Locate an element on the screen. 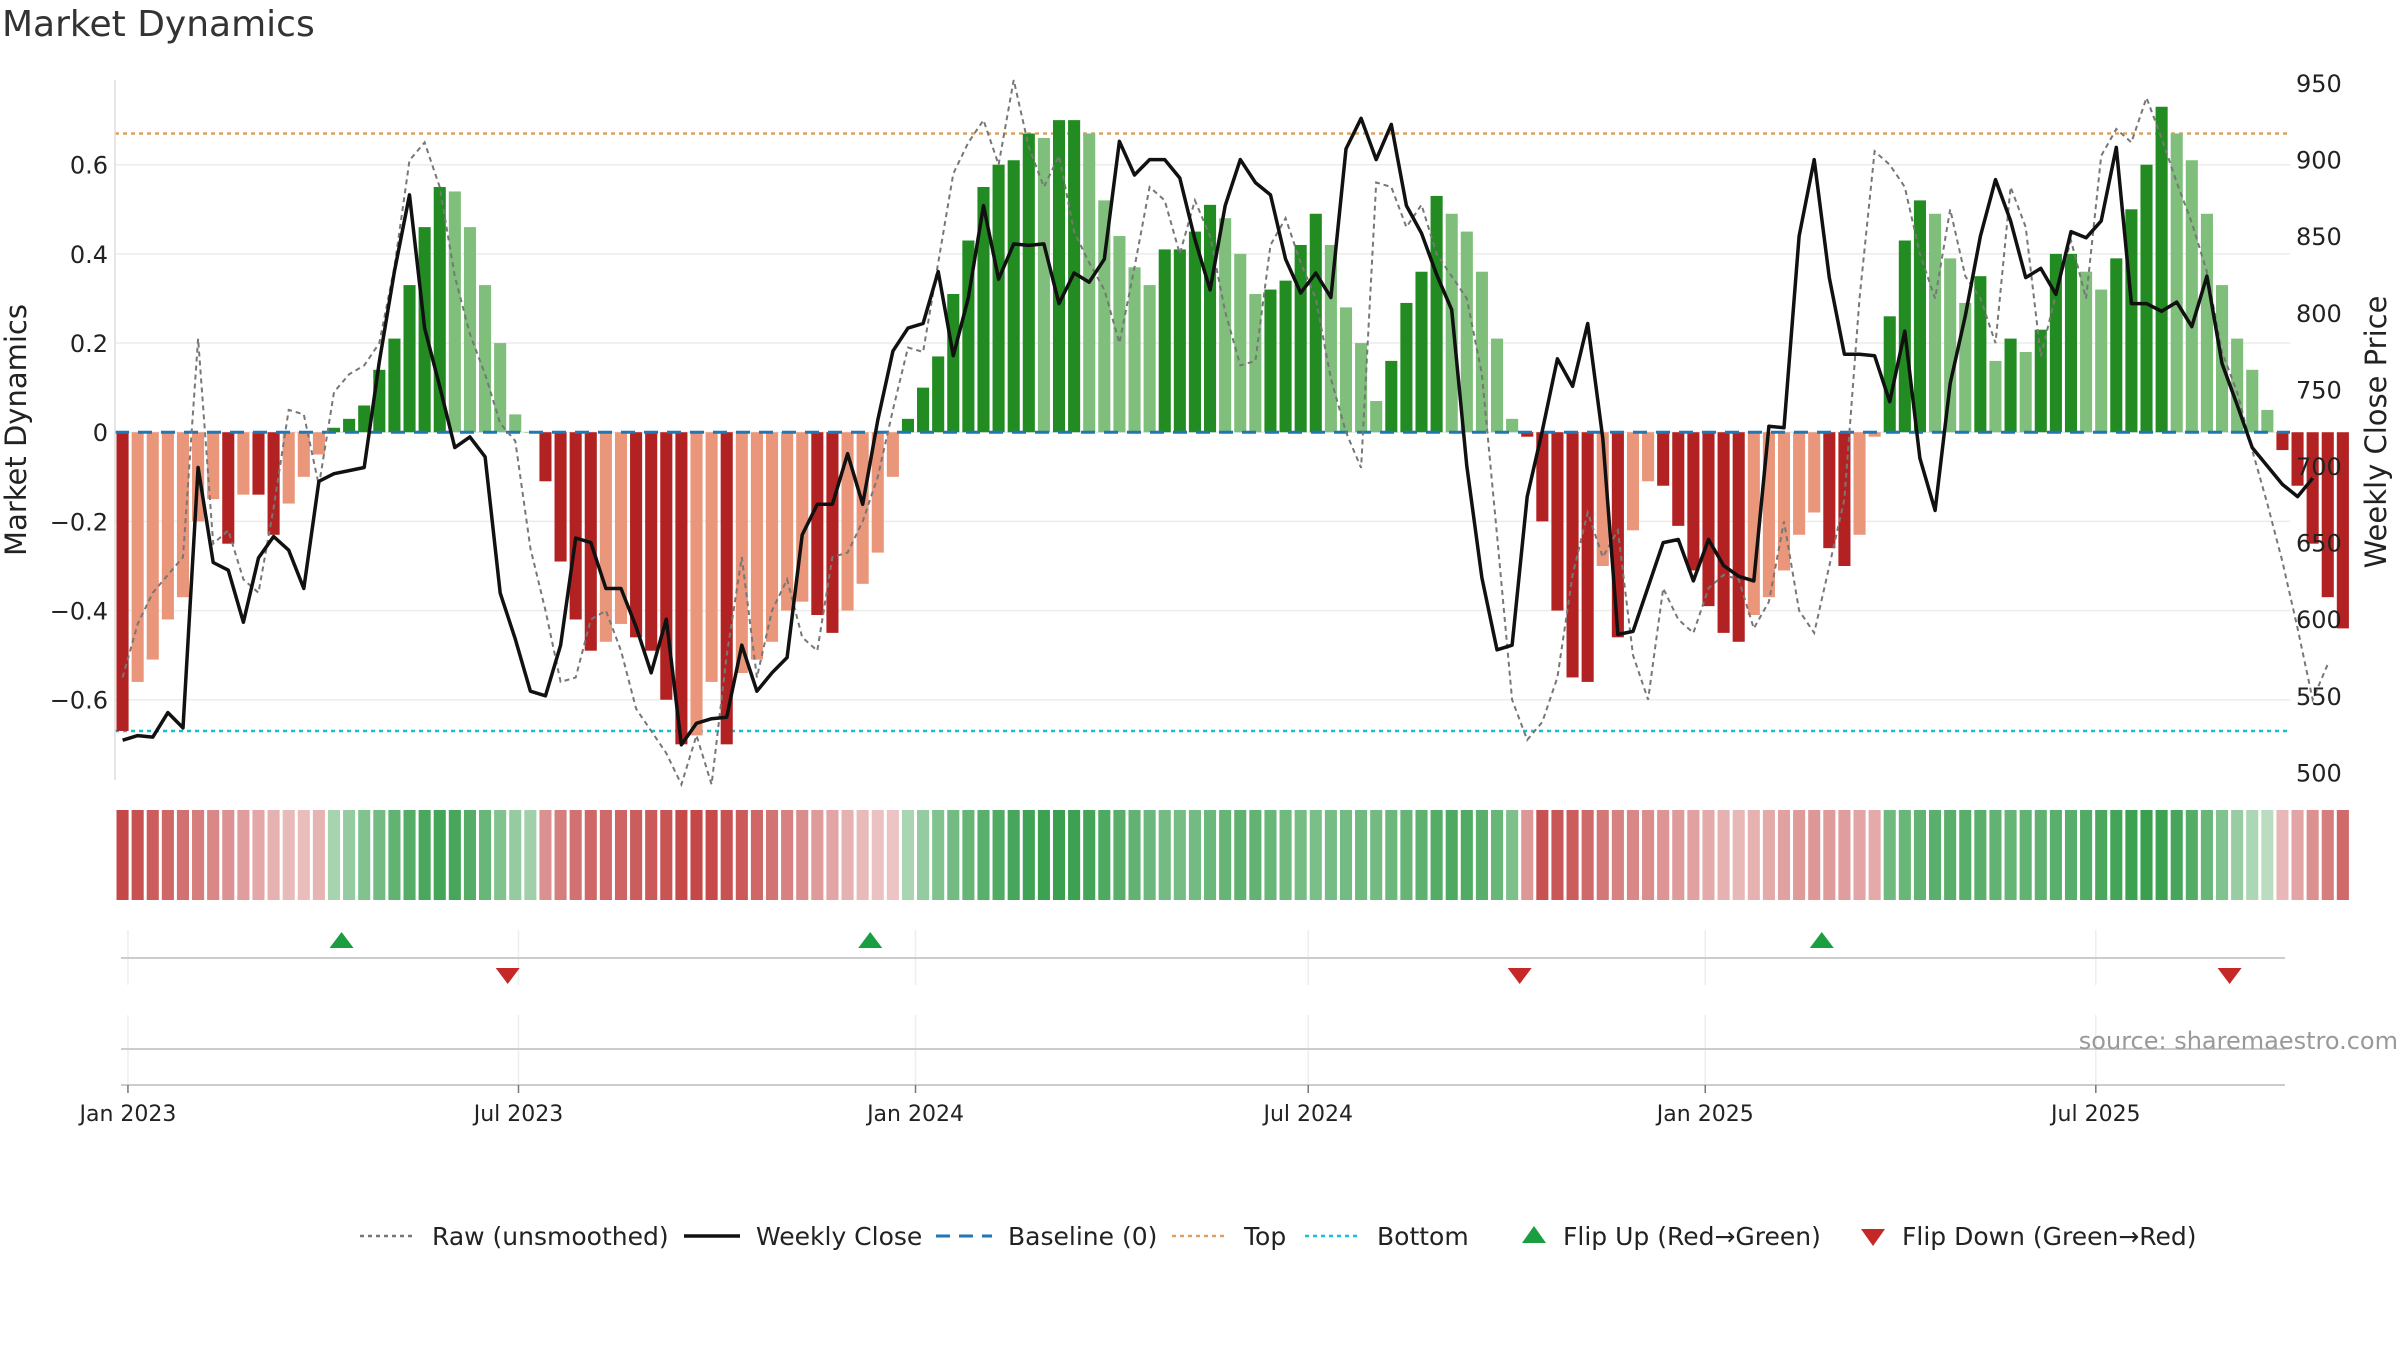  y-tick-label: −0.6 is located at coordinates (79, 701).